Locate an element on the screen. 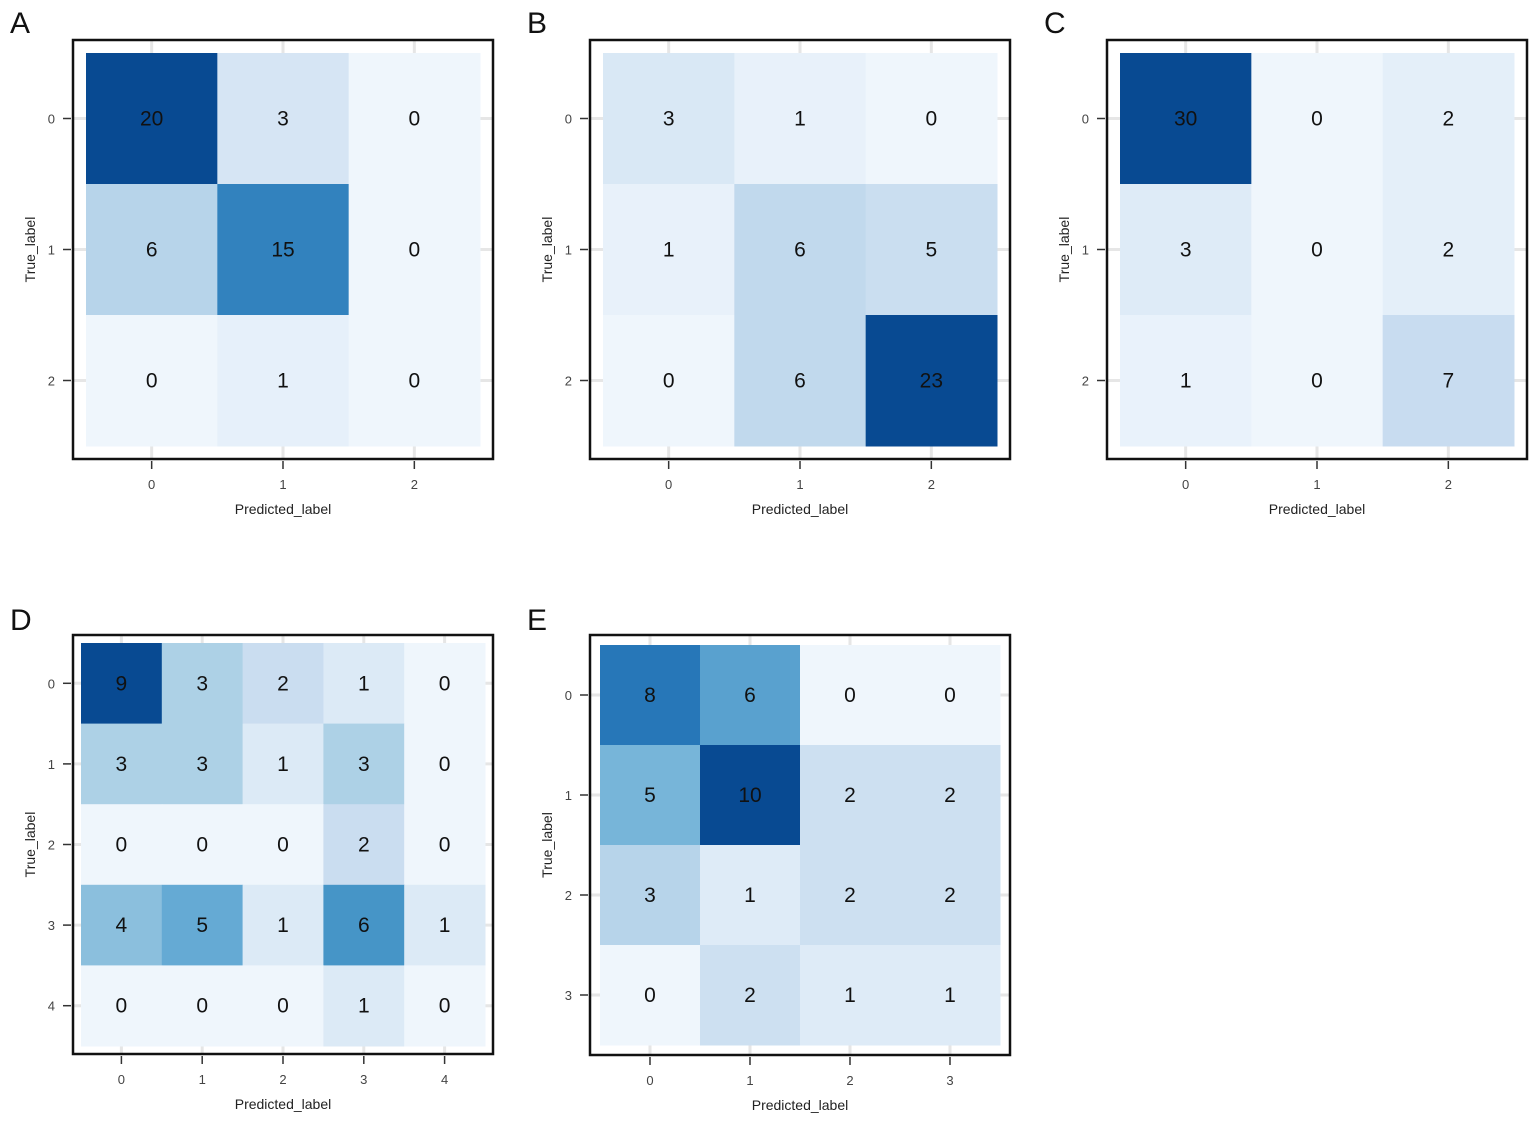 This screenshot has height=1122, width=1535. cell-value: 8 is located at coordinates (650, 695).